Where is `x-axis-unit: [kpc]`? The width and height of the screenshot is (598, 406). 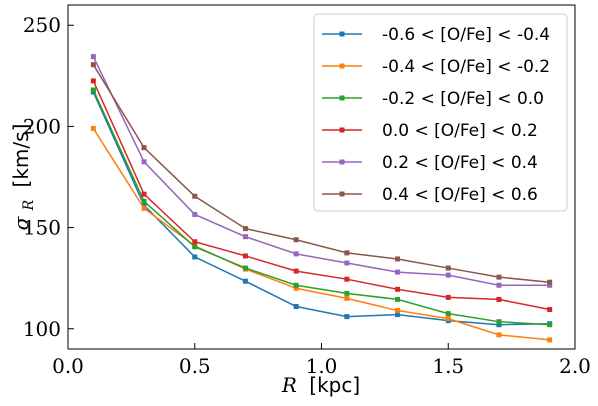 x-axis-unit: [kpc] is located at coordinates (334, 385).